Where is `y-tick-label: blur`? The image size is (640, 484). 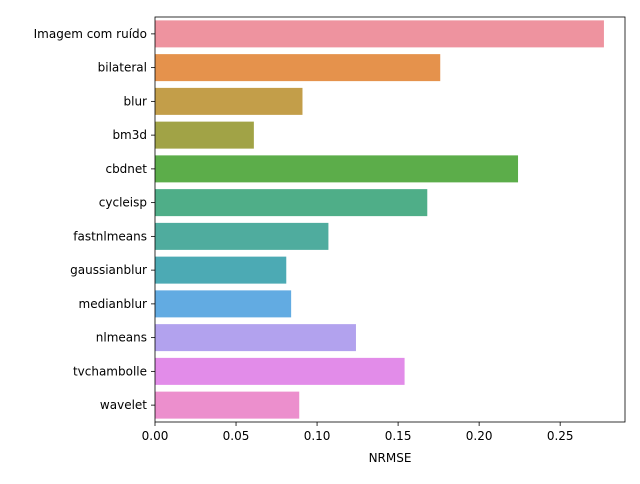
y-tick-label: blur is located at coordinates (136, 101).